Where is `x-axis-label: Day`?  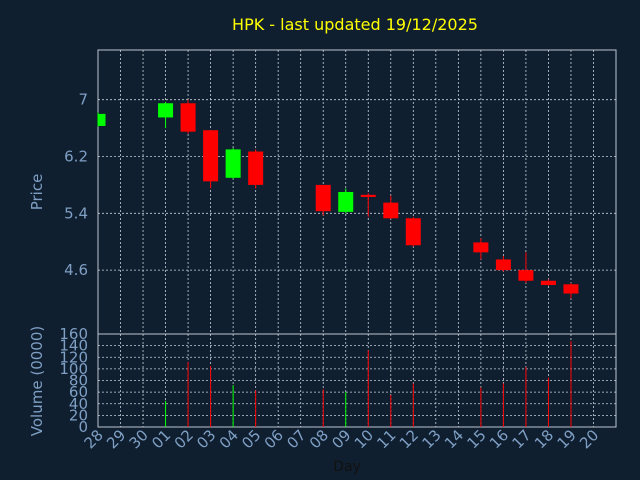
x-axis-label: Day is located at coordinates (347, 467).